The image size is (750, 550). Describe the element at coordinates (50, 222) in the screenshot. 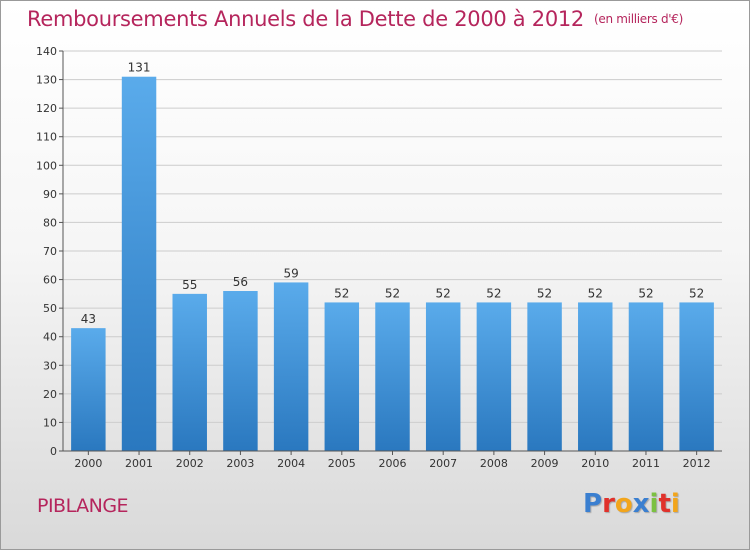

I see `y-tick-label: 80` at that location.